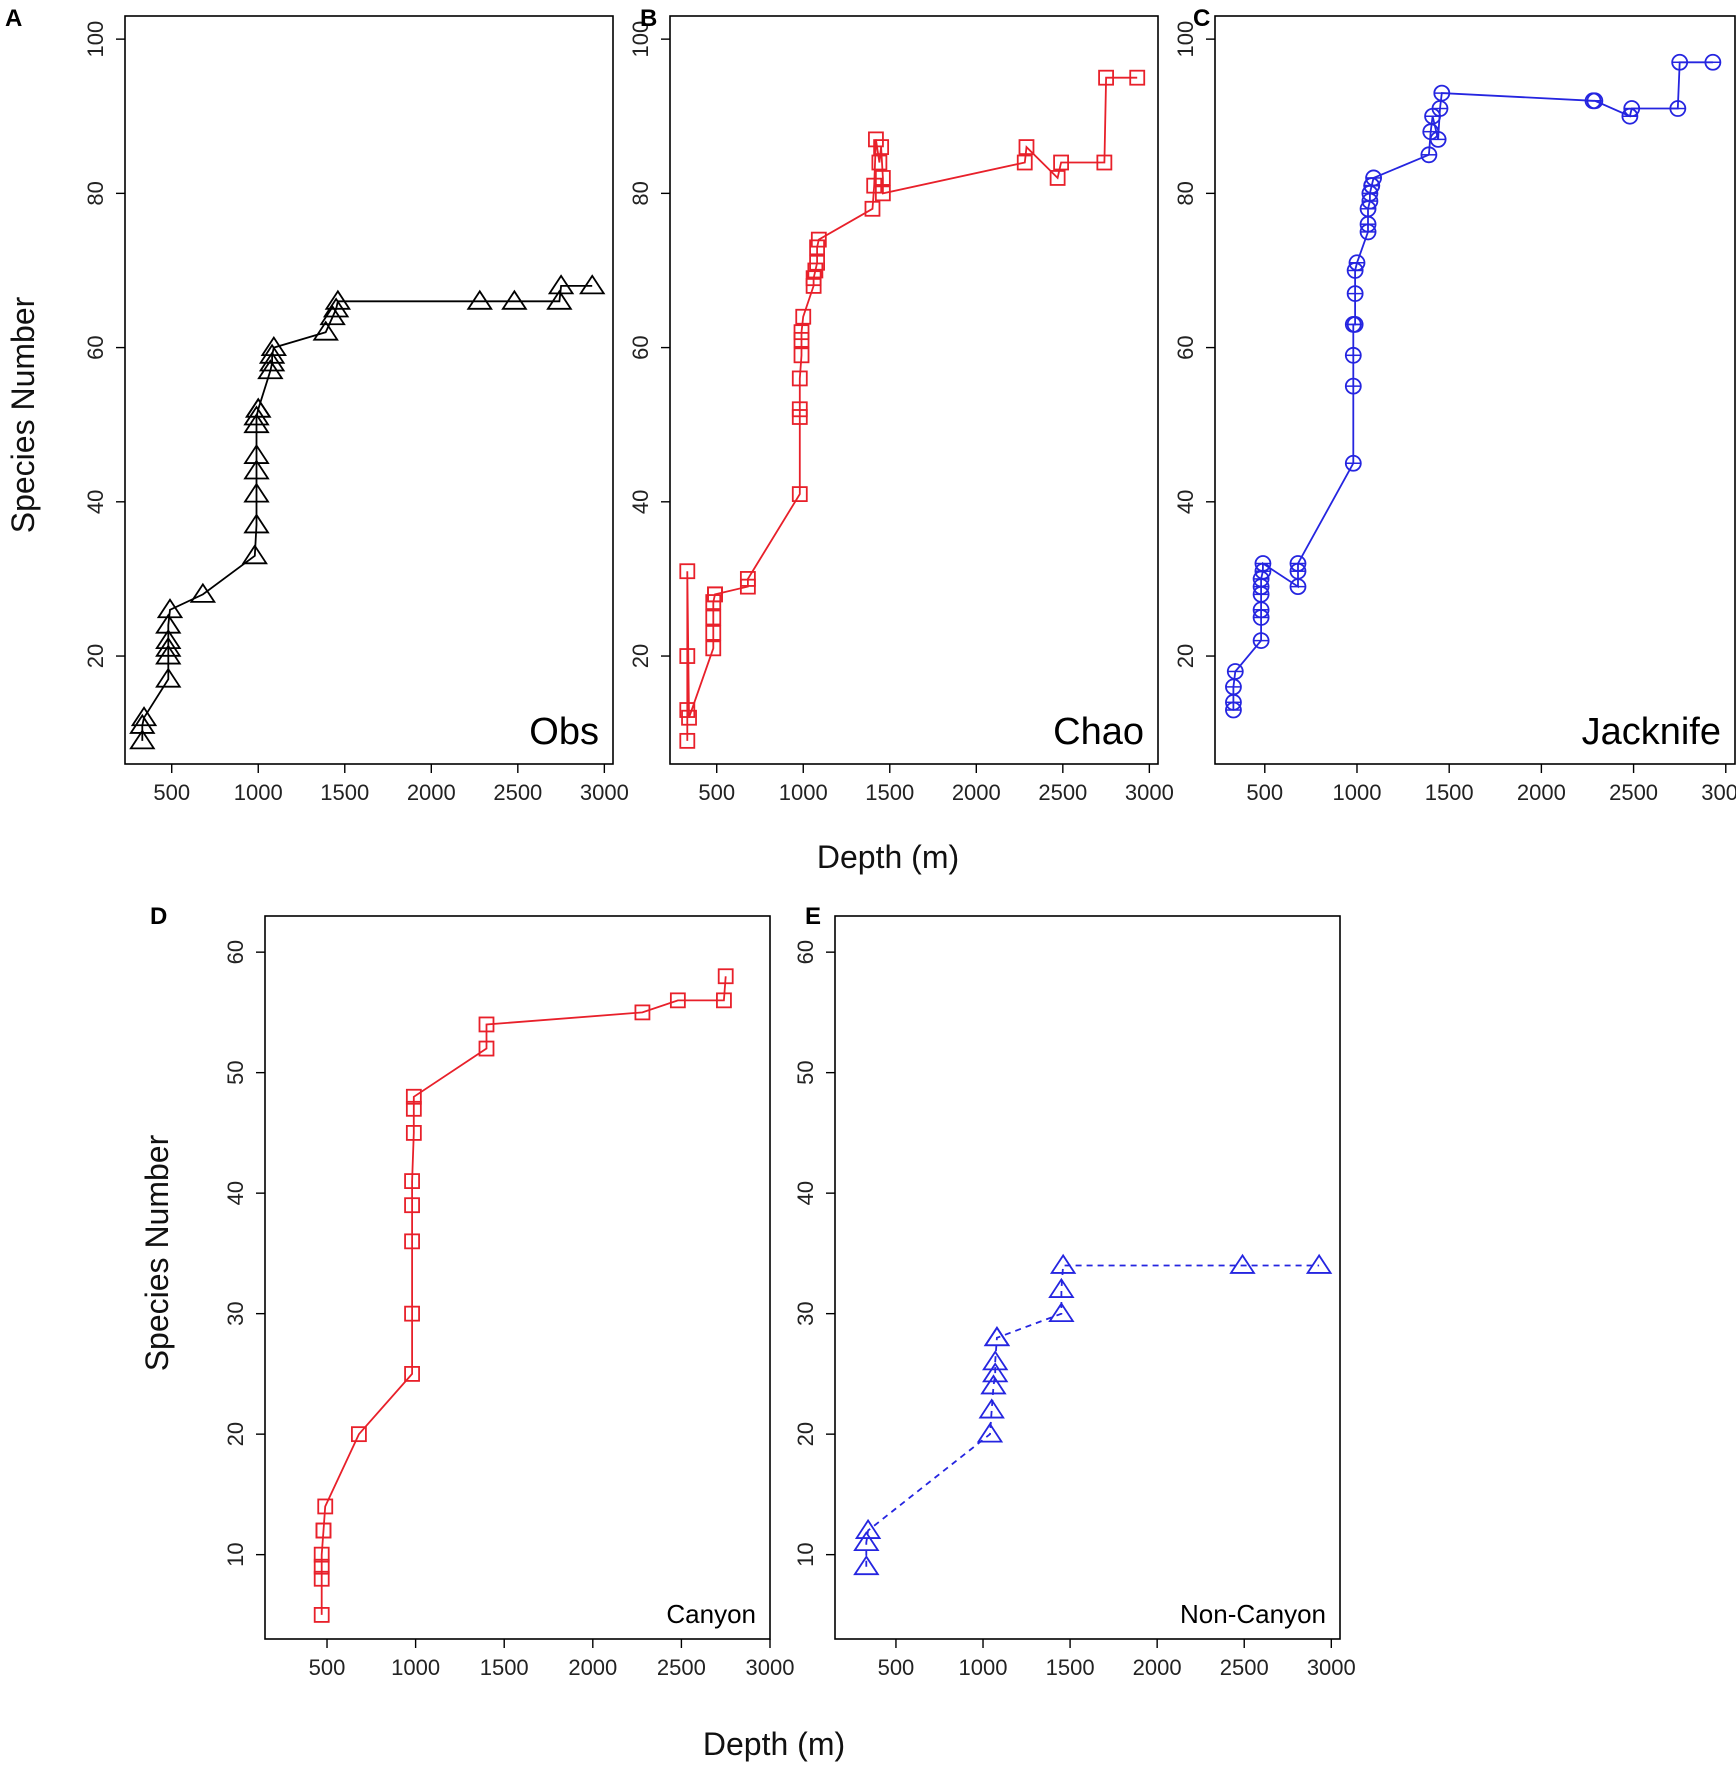 The height and width of the screenshot is (1772, 1736). Describe the element at coordinates (1651, 732) in the screenshot. I see `panel-corner-label: Jacknife` at that location.